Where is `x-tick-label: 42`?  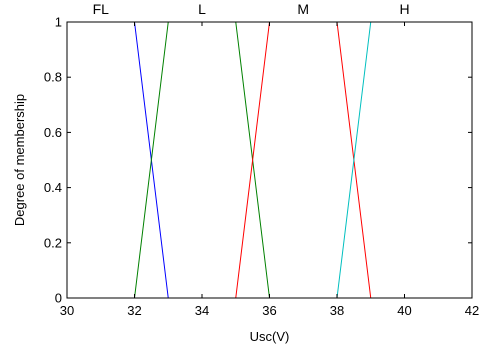 x-tick-label: 42 is located at coordinates (472, 310).